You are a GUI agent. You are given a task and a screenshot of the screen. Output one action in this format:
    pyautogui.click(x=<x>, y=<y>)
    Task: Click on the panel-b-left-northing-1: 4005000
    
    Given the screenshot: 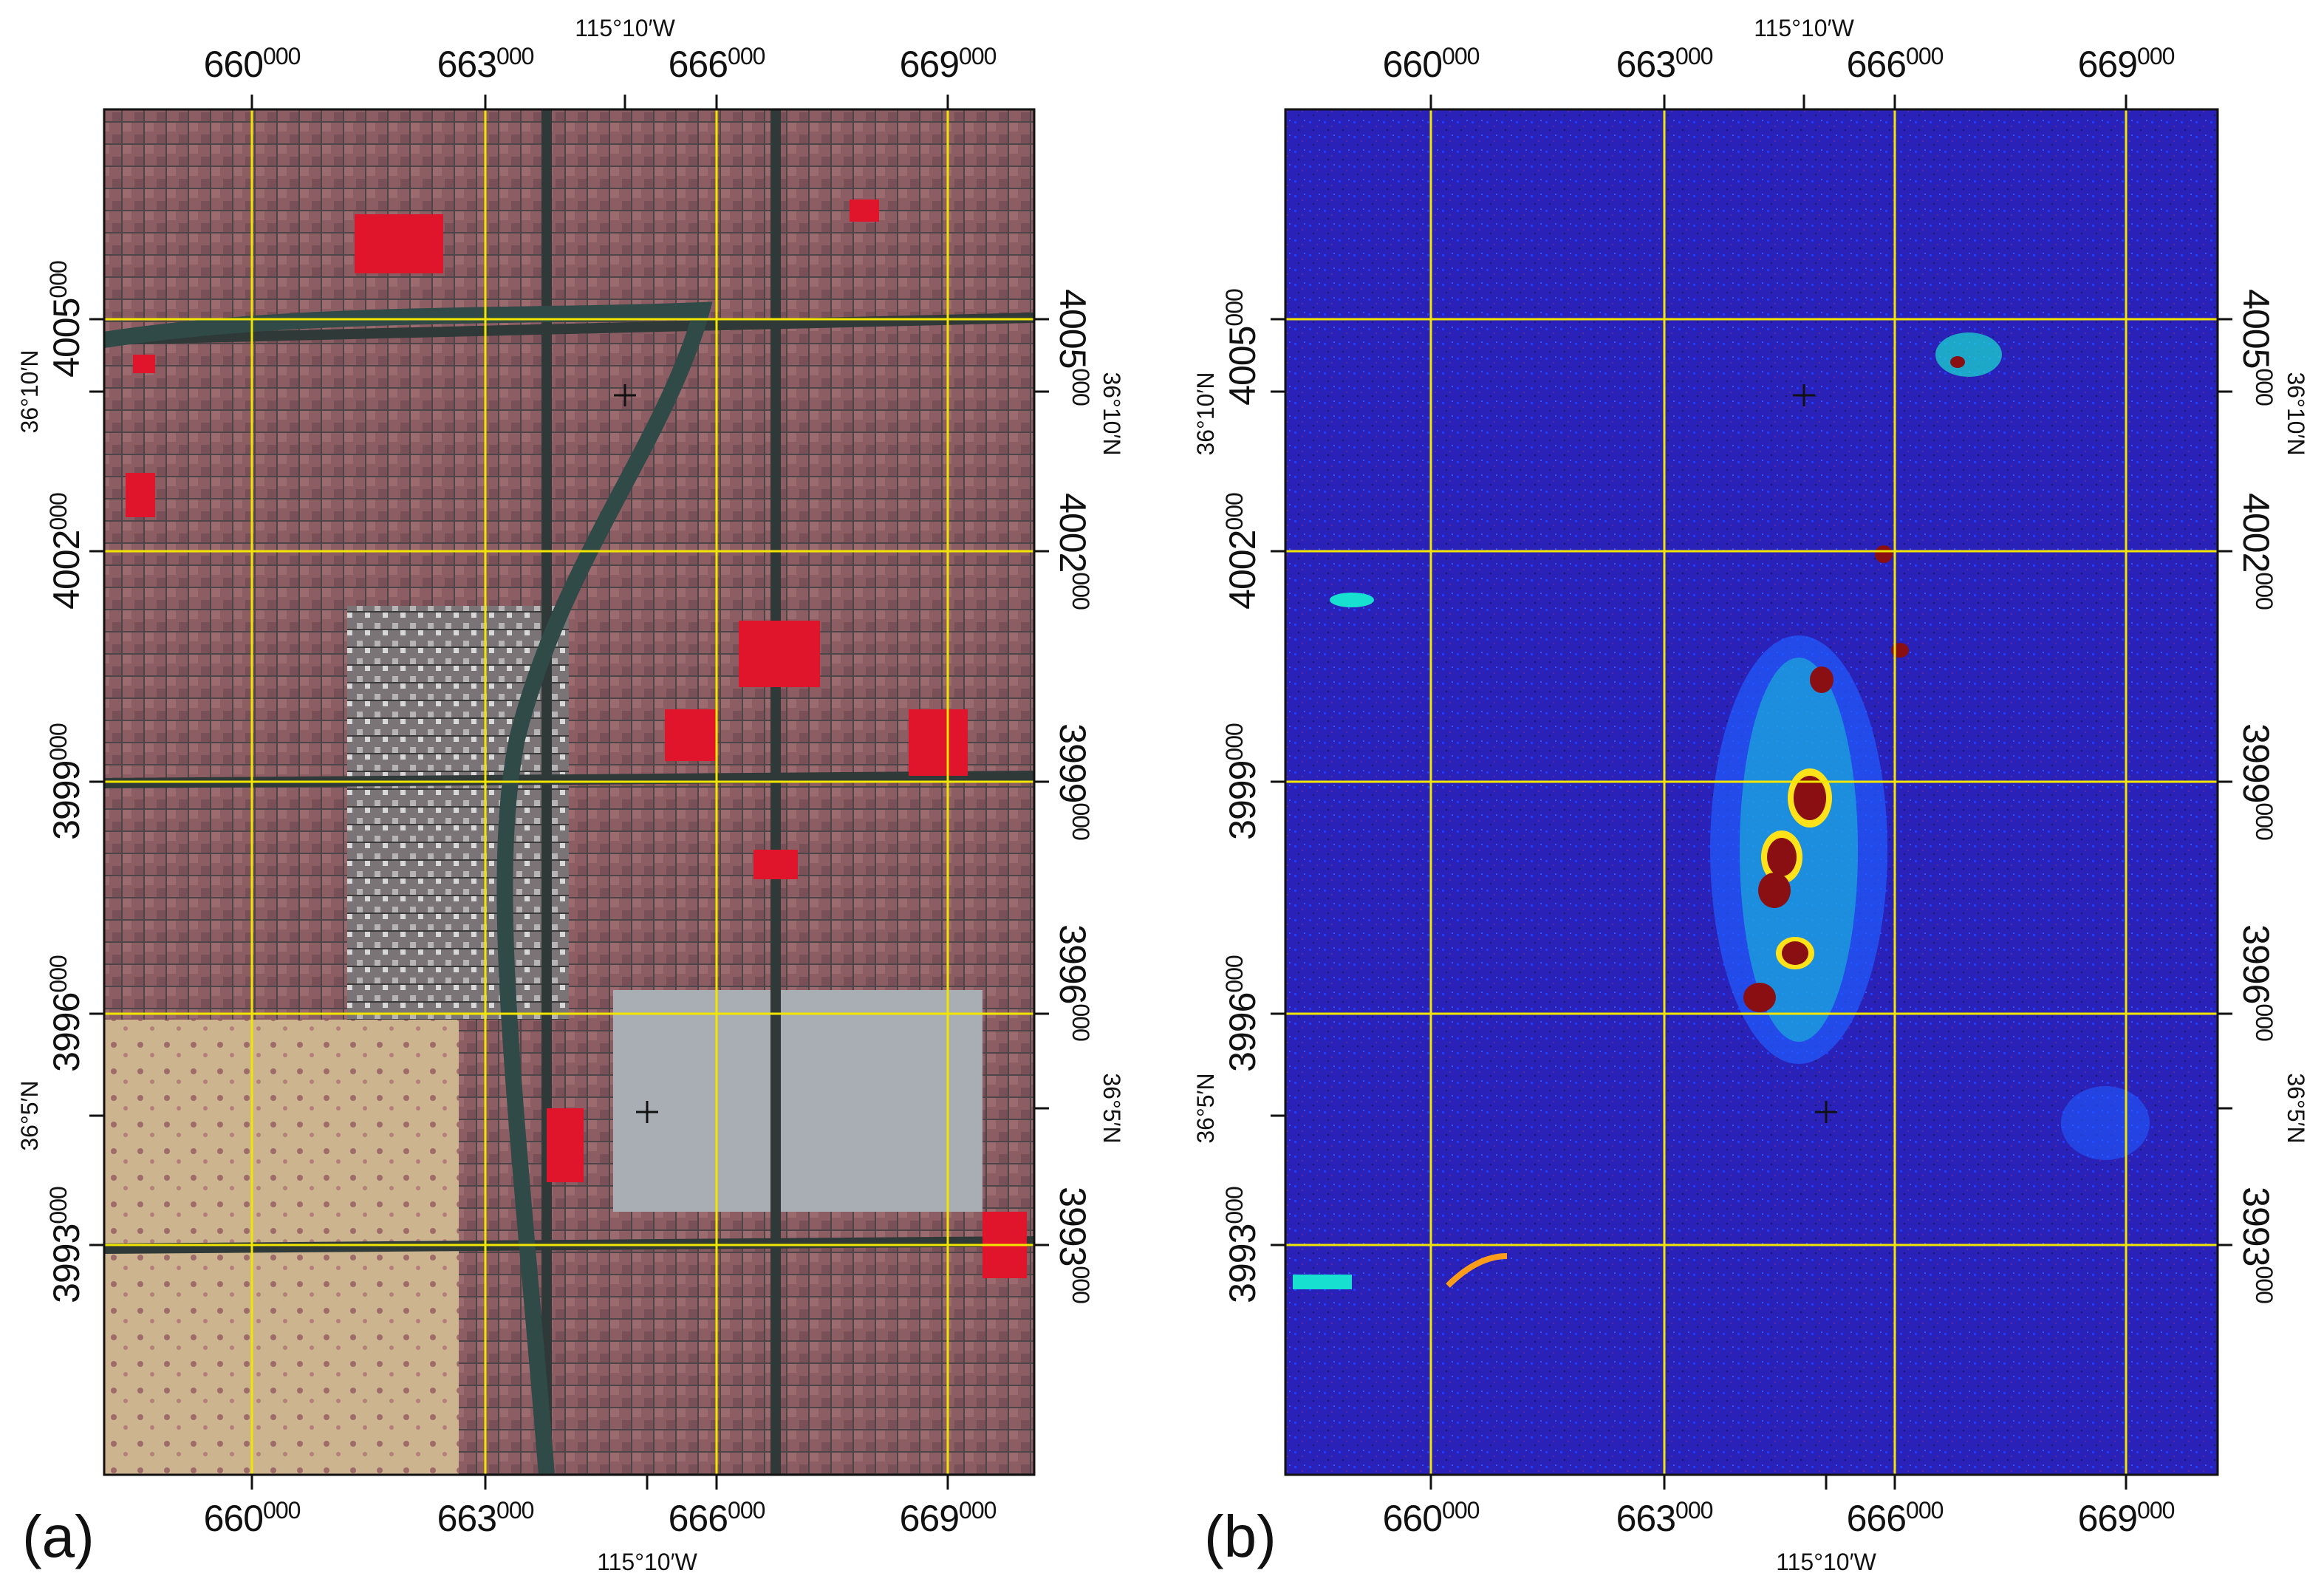 What is the action you would take?
    pyautogui.click(x=1242, y=347)
    